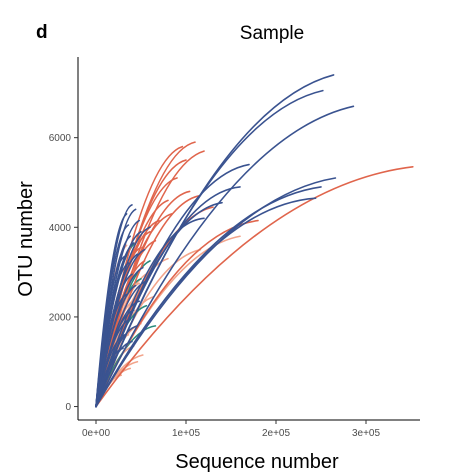  I want to click on x-tick-label: 2e+05, so click(276, 433).